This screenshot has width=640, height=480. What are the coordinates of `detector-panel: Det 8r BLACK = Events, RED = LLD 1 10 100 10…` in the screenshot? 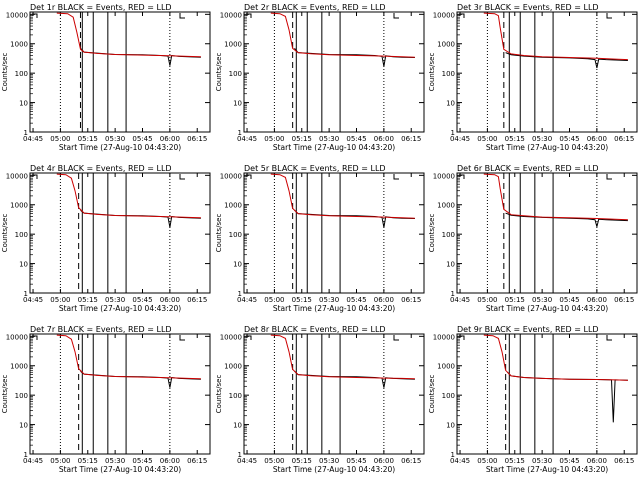 It's located at (320, 399).